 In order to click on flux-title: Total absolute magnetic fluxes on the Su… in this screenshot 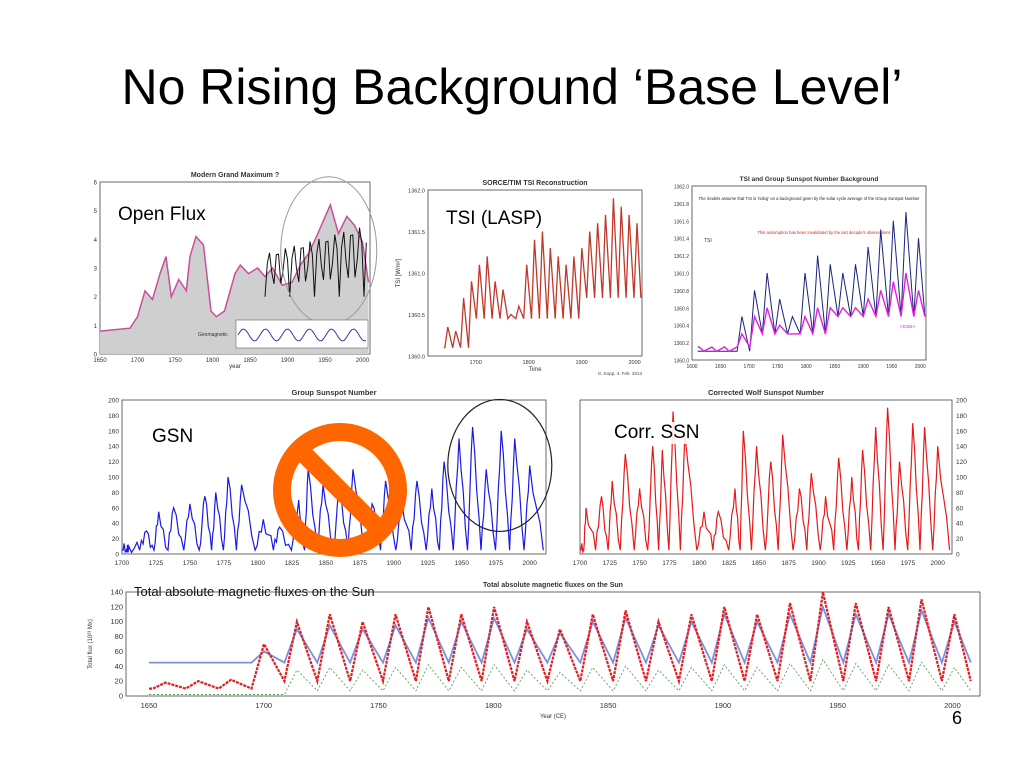, I will do `click(254, 591)`.